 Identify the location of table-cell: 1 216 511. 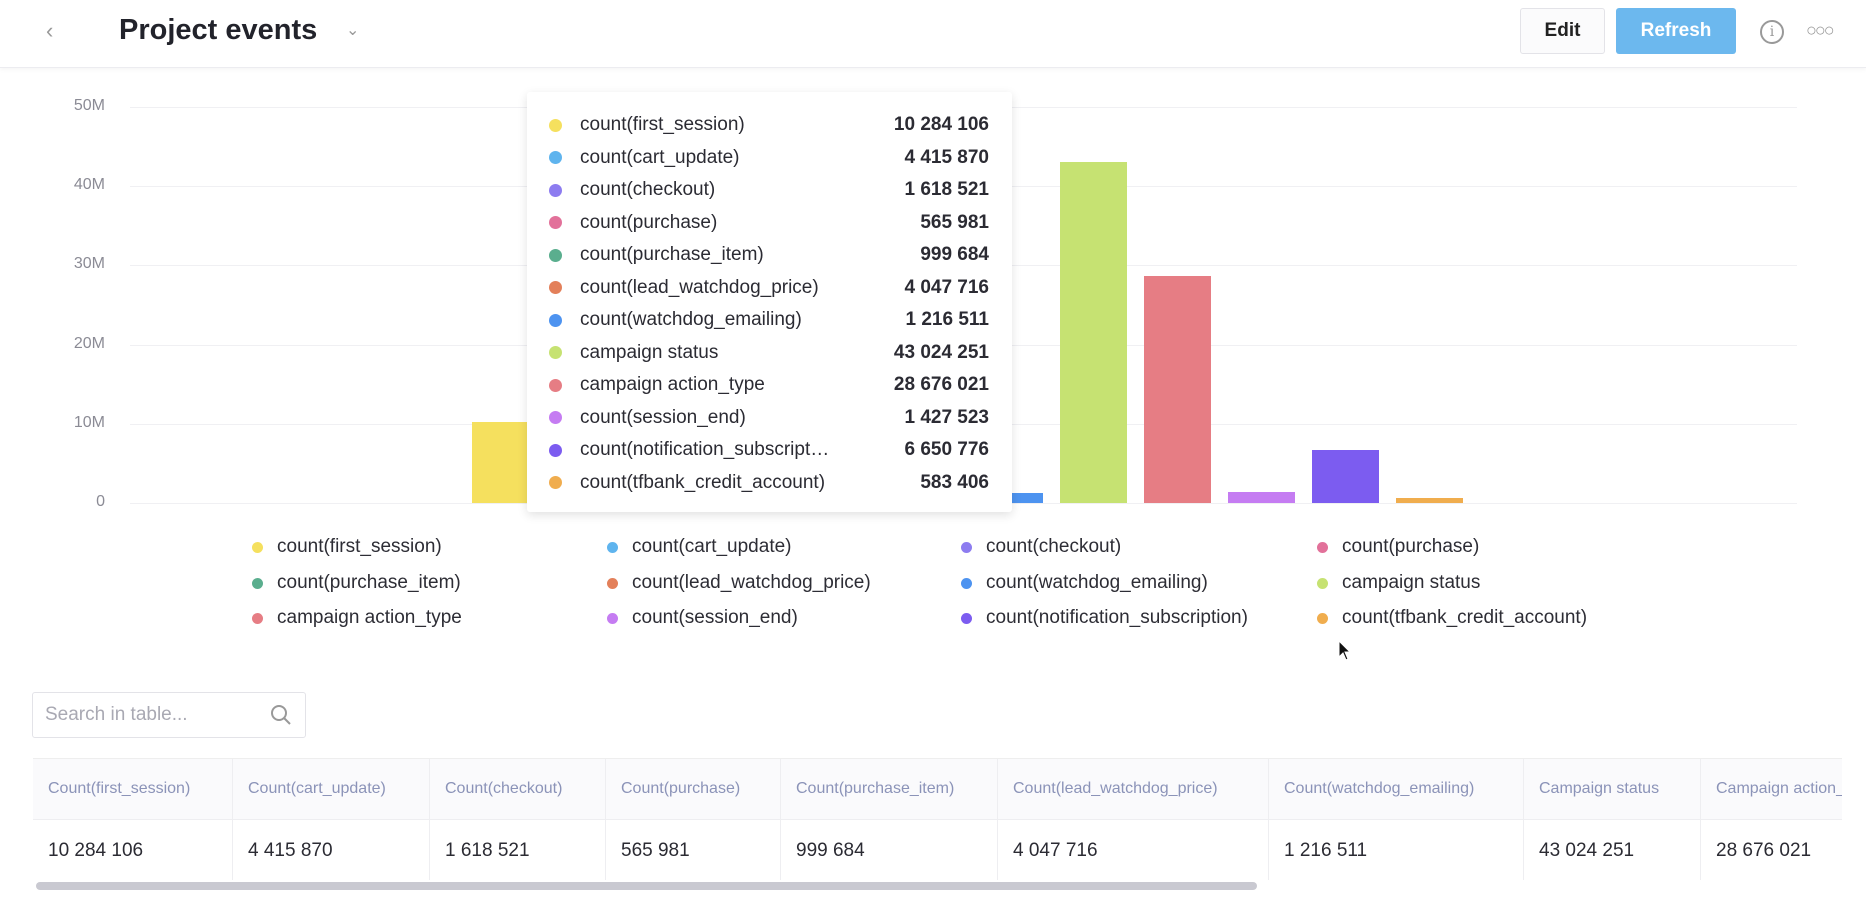
(1396, 849).